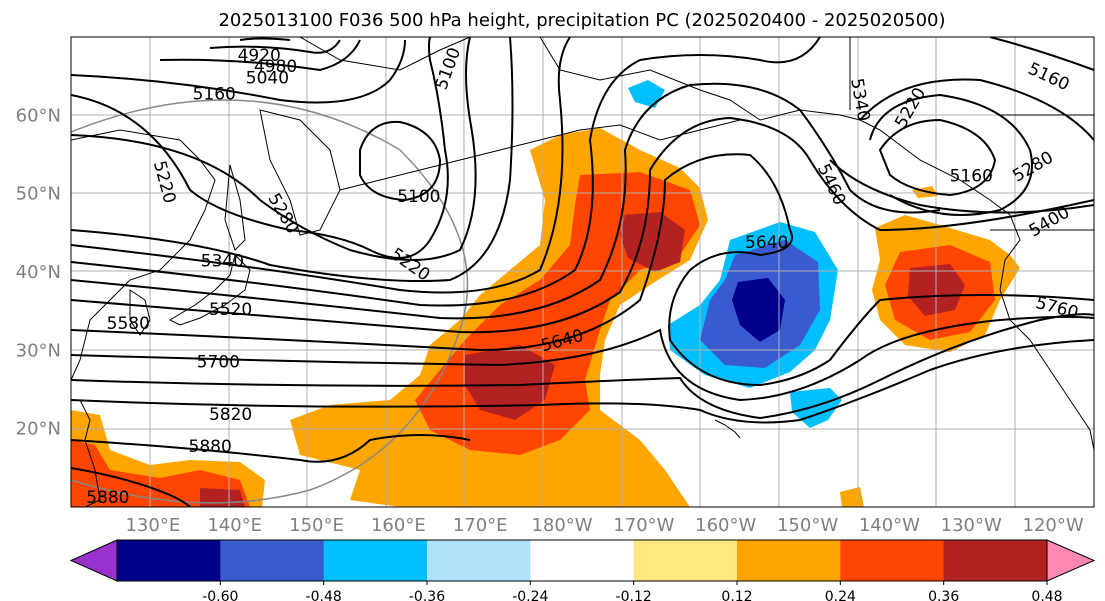  Describe the element at coordinates (643, 525) in the screenshot. I see `lon-label: 170°W` at that location.